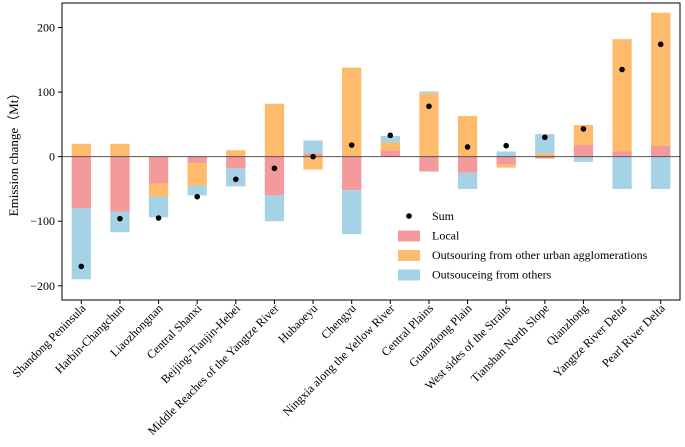 The width and height of the screenshot is (685, 447). Describe the element at coordinates (661, 172) in the screenshot. I see `bar-pearl-river-delta-outsourcing-others` at that location.